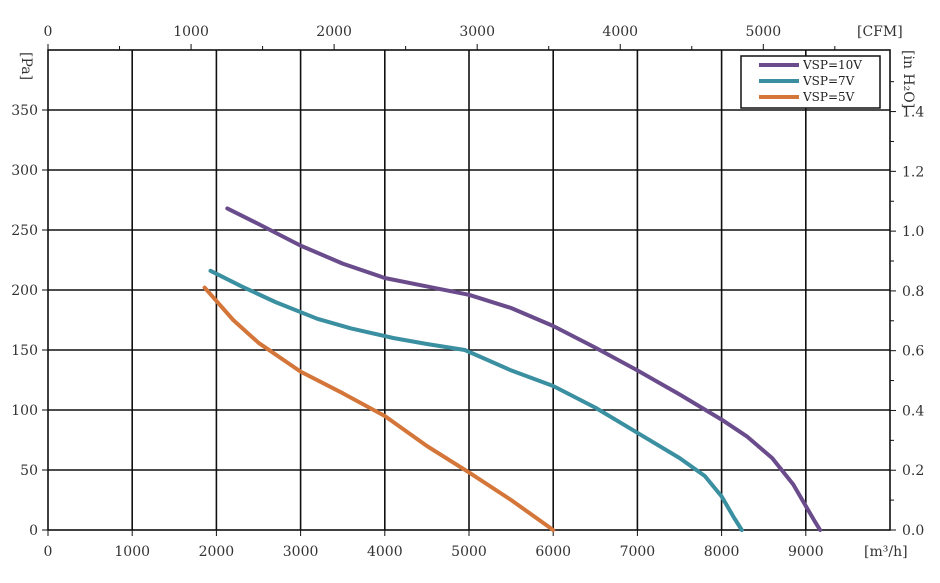 The width and height of the screenshot is (940, 583). I want to click on right-tick-label: 0.4, so click(913, 411).